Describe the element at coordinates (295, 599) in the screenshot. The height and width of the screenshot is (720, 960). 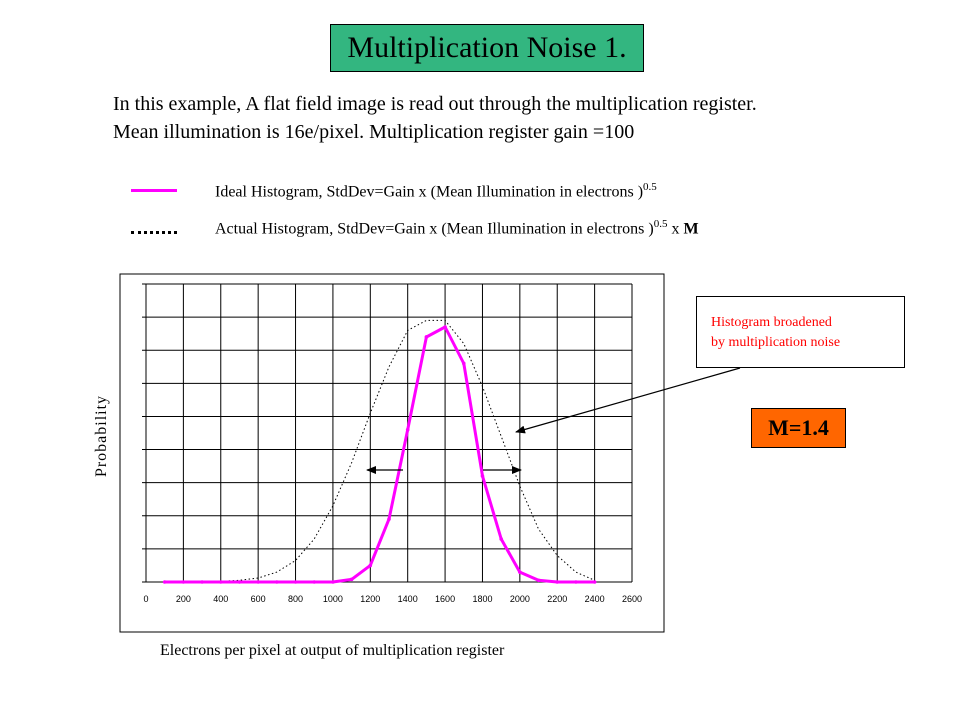
I see `x-tick-label: 800` at that location.